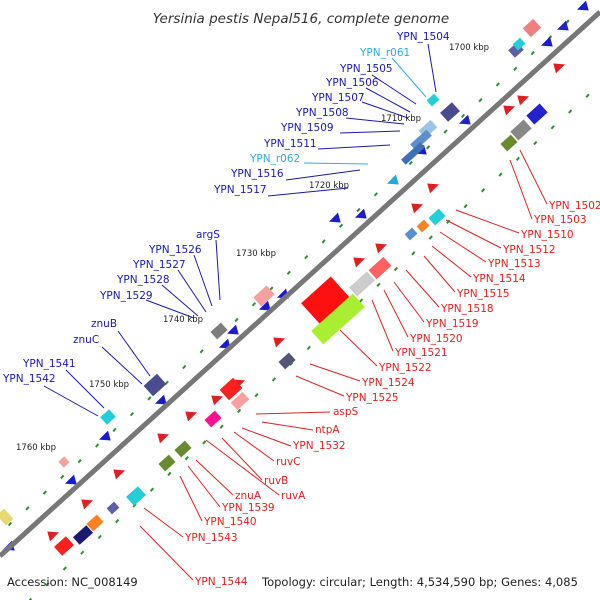  What do you see at coordinates (319, 446) in the screenshot?
I see `gene-label: YPN_1532` at bounding box center [319, 446].